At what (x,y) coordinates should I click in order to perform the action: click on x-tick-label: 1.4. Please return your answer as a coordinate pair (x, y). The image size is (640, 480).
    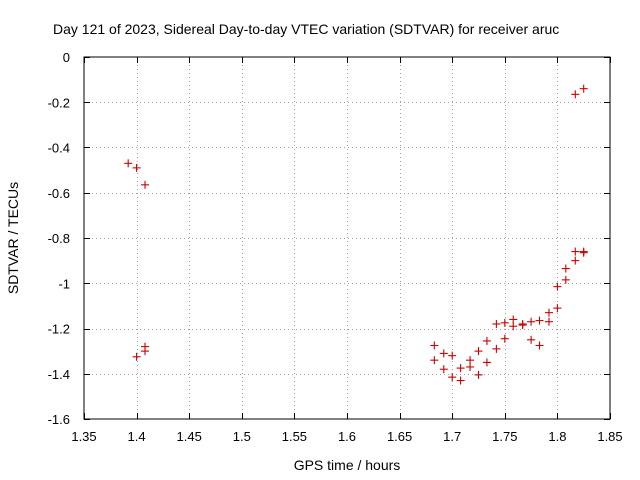
    Looking at the image, I should click on (137, 436).